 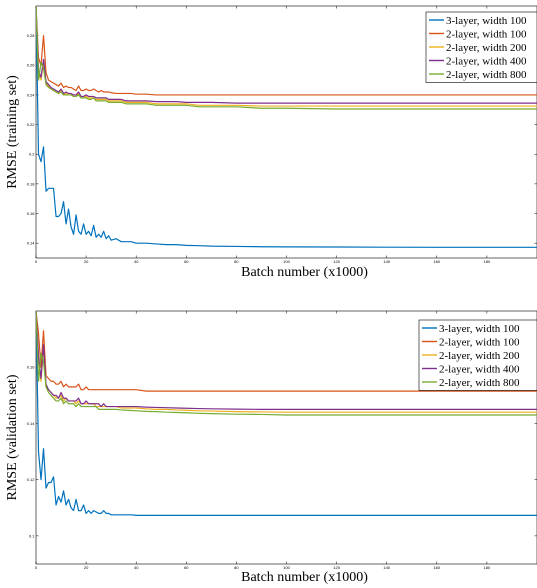 I want to click on y-tick-label: 0.18, so click(x=31, y=183).